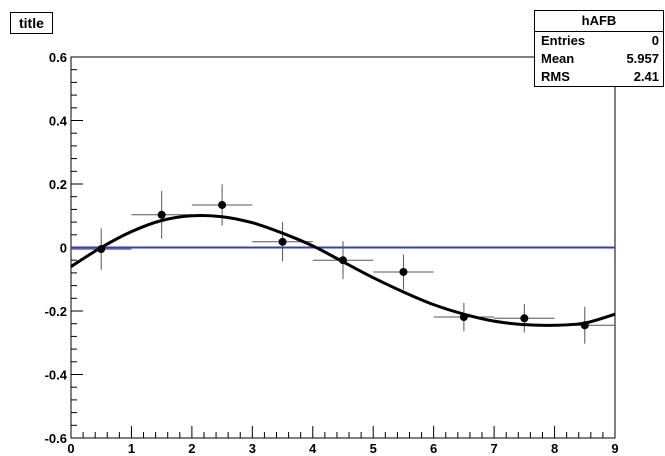 Image resolution: width=665 pixels, height=456 pixels. Describe the element at coordinates (58, 184) in the screenshot. I see `y-tick-label: 0.2` at that location.